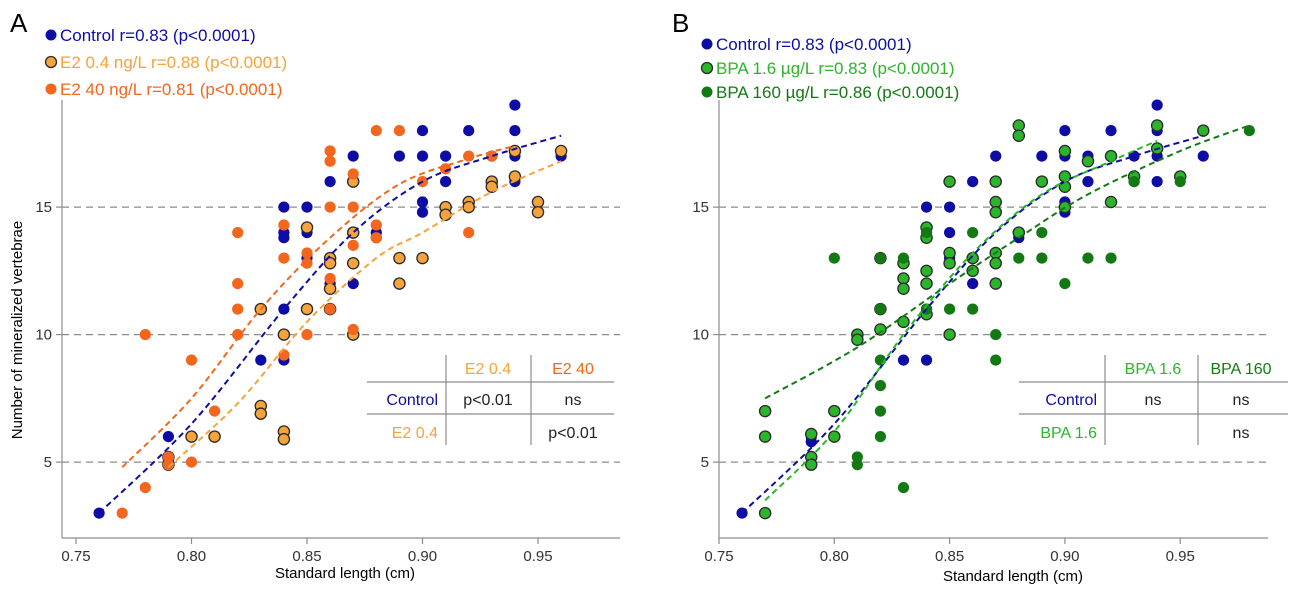  I want to click on legend-a-marker-control, so click(51, 35).